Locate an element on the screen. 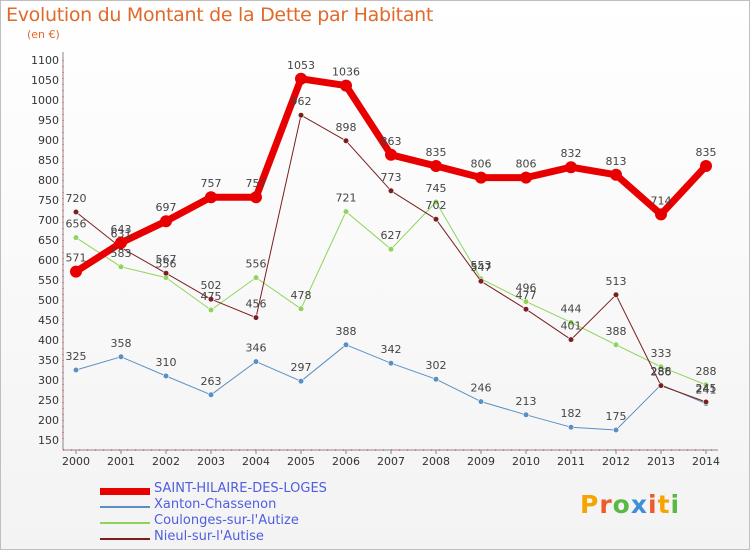  y-tick-label: 250 is located at coordinates (48, 400).